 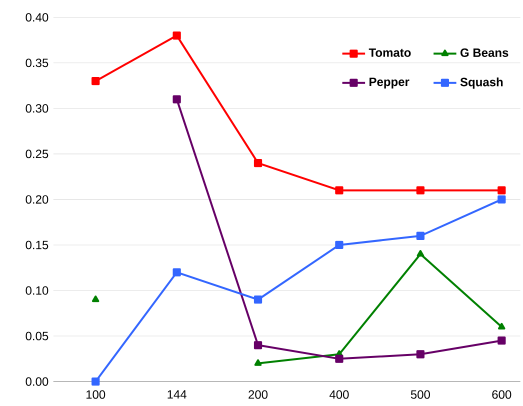 I want to click on y-tick-label: 0.15, so click(x=37, y=245).